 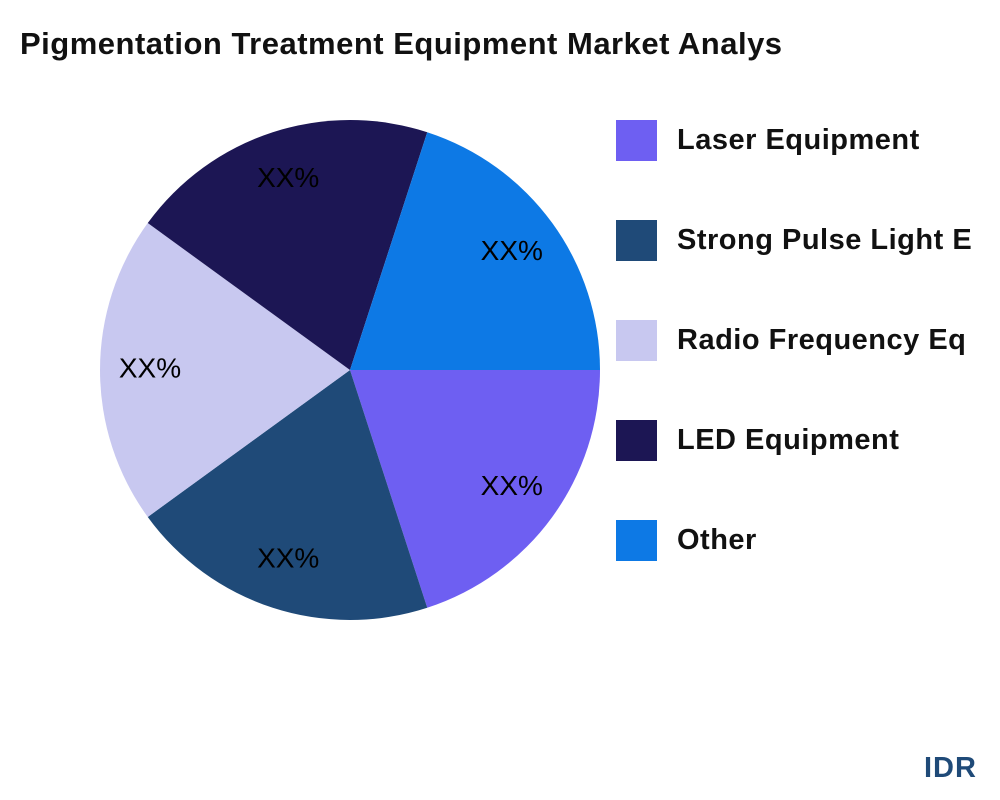 What do you see at coordinates (717, 540) in the screenshot?
I see `legend-label: Other` at bounding box center [717, 540].